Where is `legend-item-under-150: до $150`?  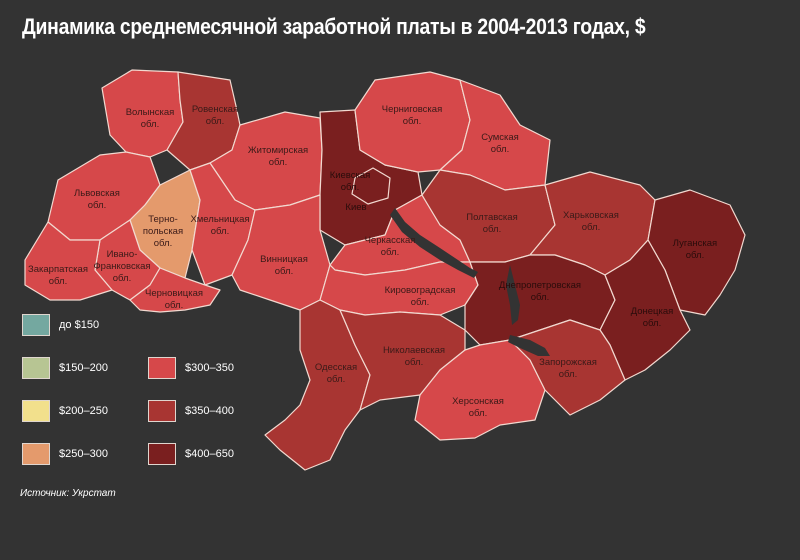
legend-item-under-150: до $150 is located at coordinates (60, 325).